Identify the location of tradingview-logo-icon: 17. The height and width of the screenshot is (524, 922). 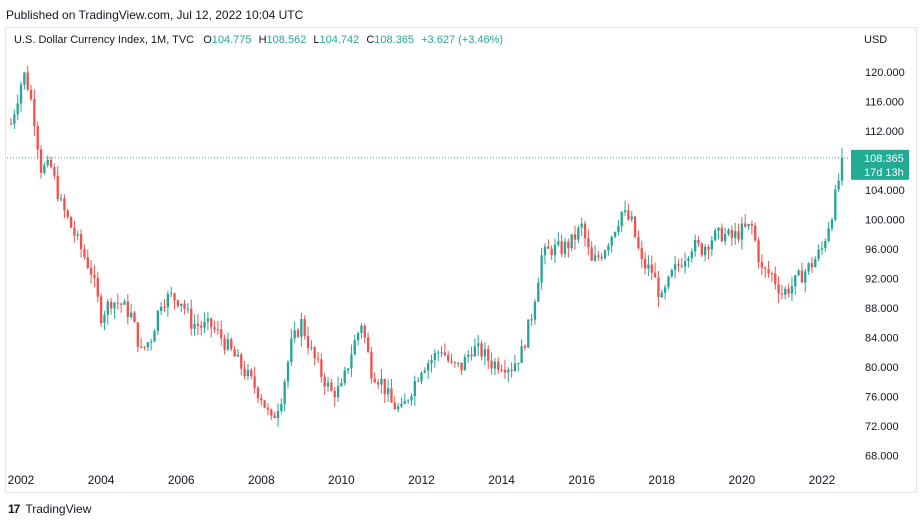
(14, 509).